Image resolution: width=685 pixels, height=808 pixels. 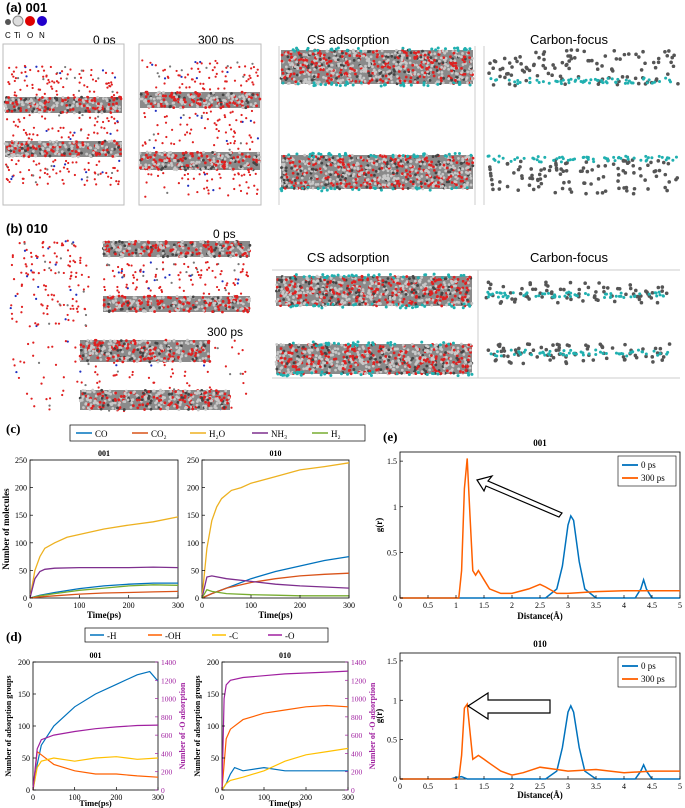 What do you see at coordinates (8, 22) in the screenshot?
I see `legend-atom-c-icon` at bounding box center [8, 22].